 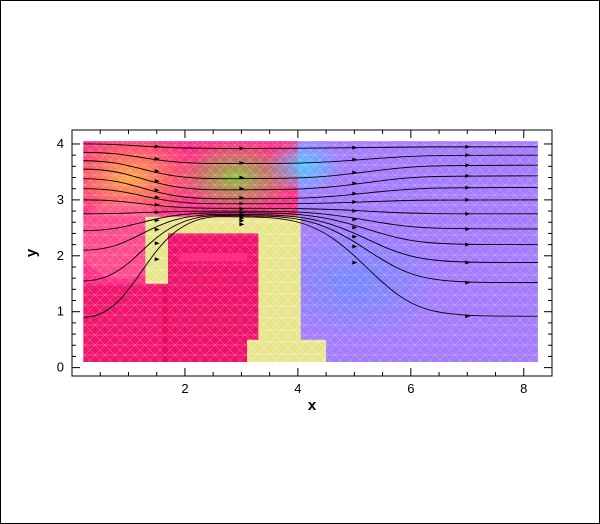 I want to click on obstacle-body, so click(x=236, y=289).